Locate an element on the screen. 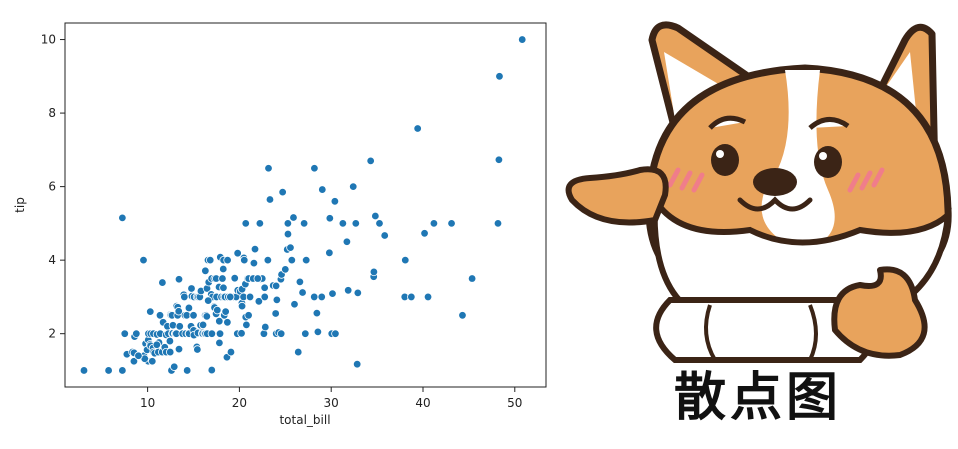 Image resolution: width=958 pixels, height=449 pixels. y-axis-label: tip is located at coordinates (20, 205).